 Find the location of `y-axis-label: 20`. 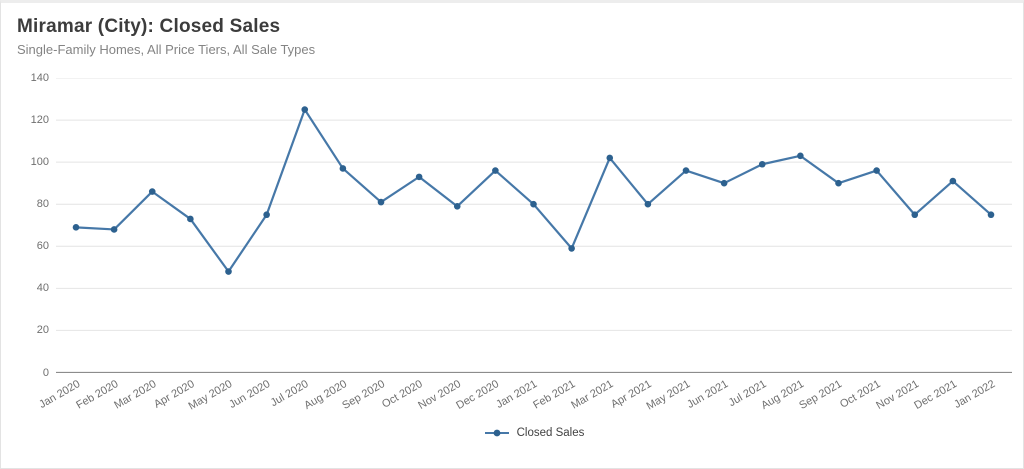

y-axis-label: 20 is located at coordinates (42, 330).